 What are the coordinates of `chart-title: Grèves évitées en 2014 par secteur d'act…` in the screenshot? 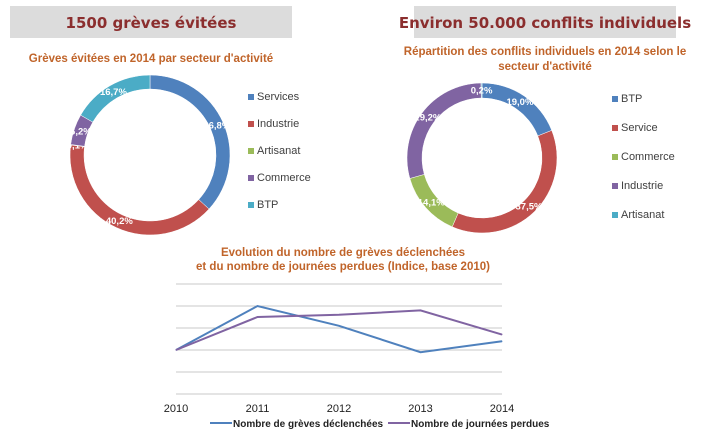 It's located at (151, 59).